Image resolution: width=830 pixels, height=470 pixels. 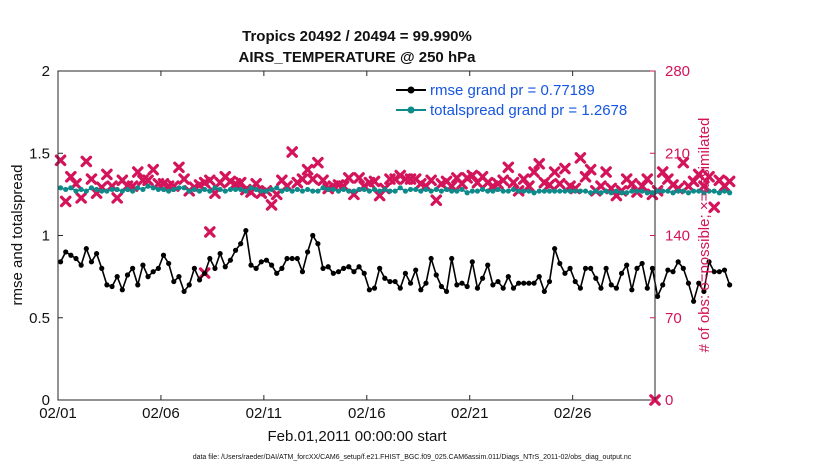 What do you see at coordinates (264, 413) in the screenshot?
I see `x-tick-label: 02/11` at bounding box center [264, 413].